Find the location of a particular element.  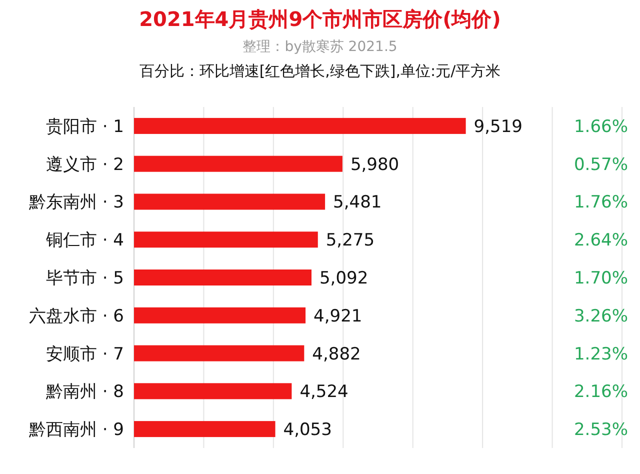

data-label: 4,053 is located at coordinates (307, 430).